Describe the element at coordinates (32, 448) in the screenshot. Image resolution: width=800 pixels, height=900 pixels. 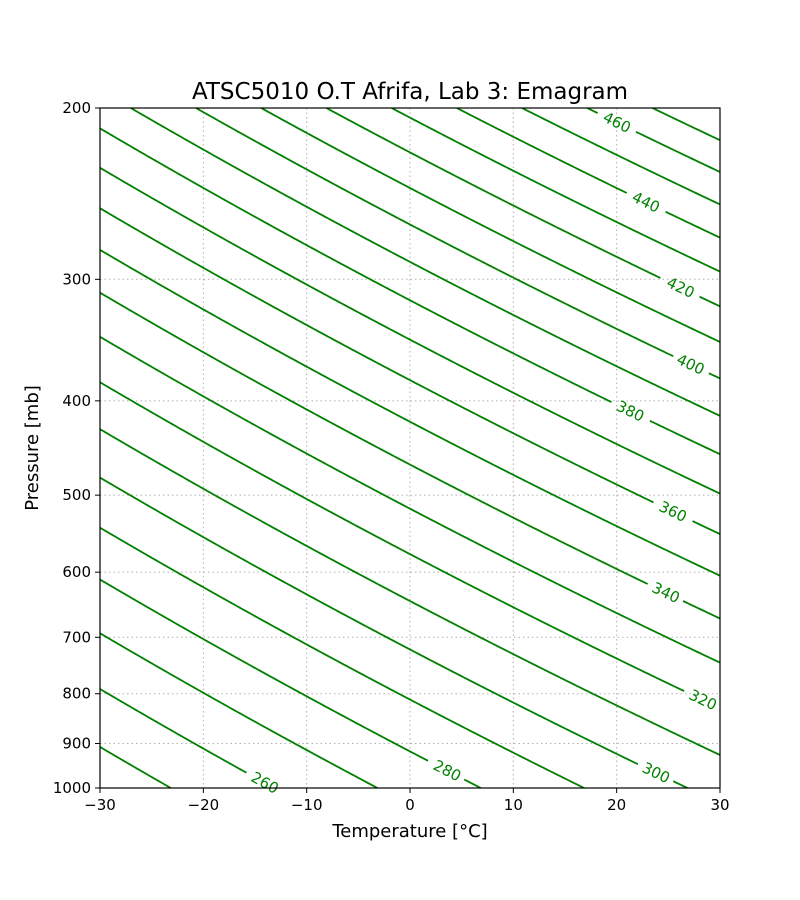
I see `y-axis-label: Pressure [mb]` at that location.